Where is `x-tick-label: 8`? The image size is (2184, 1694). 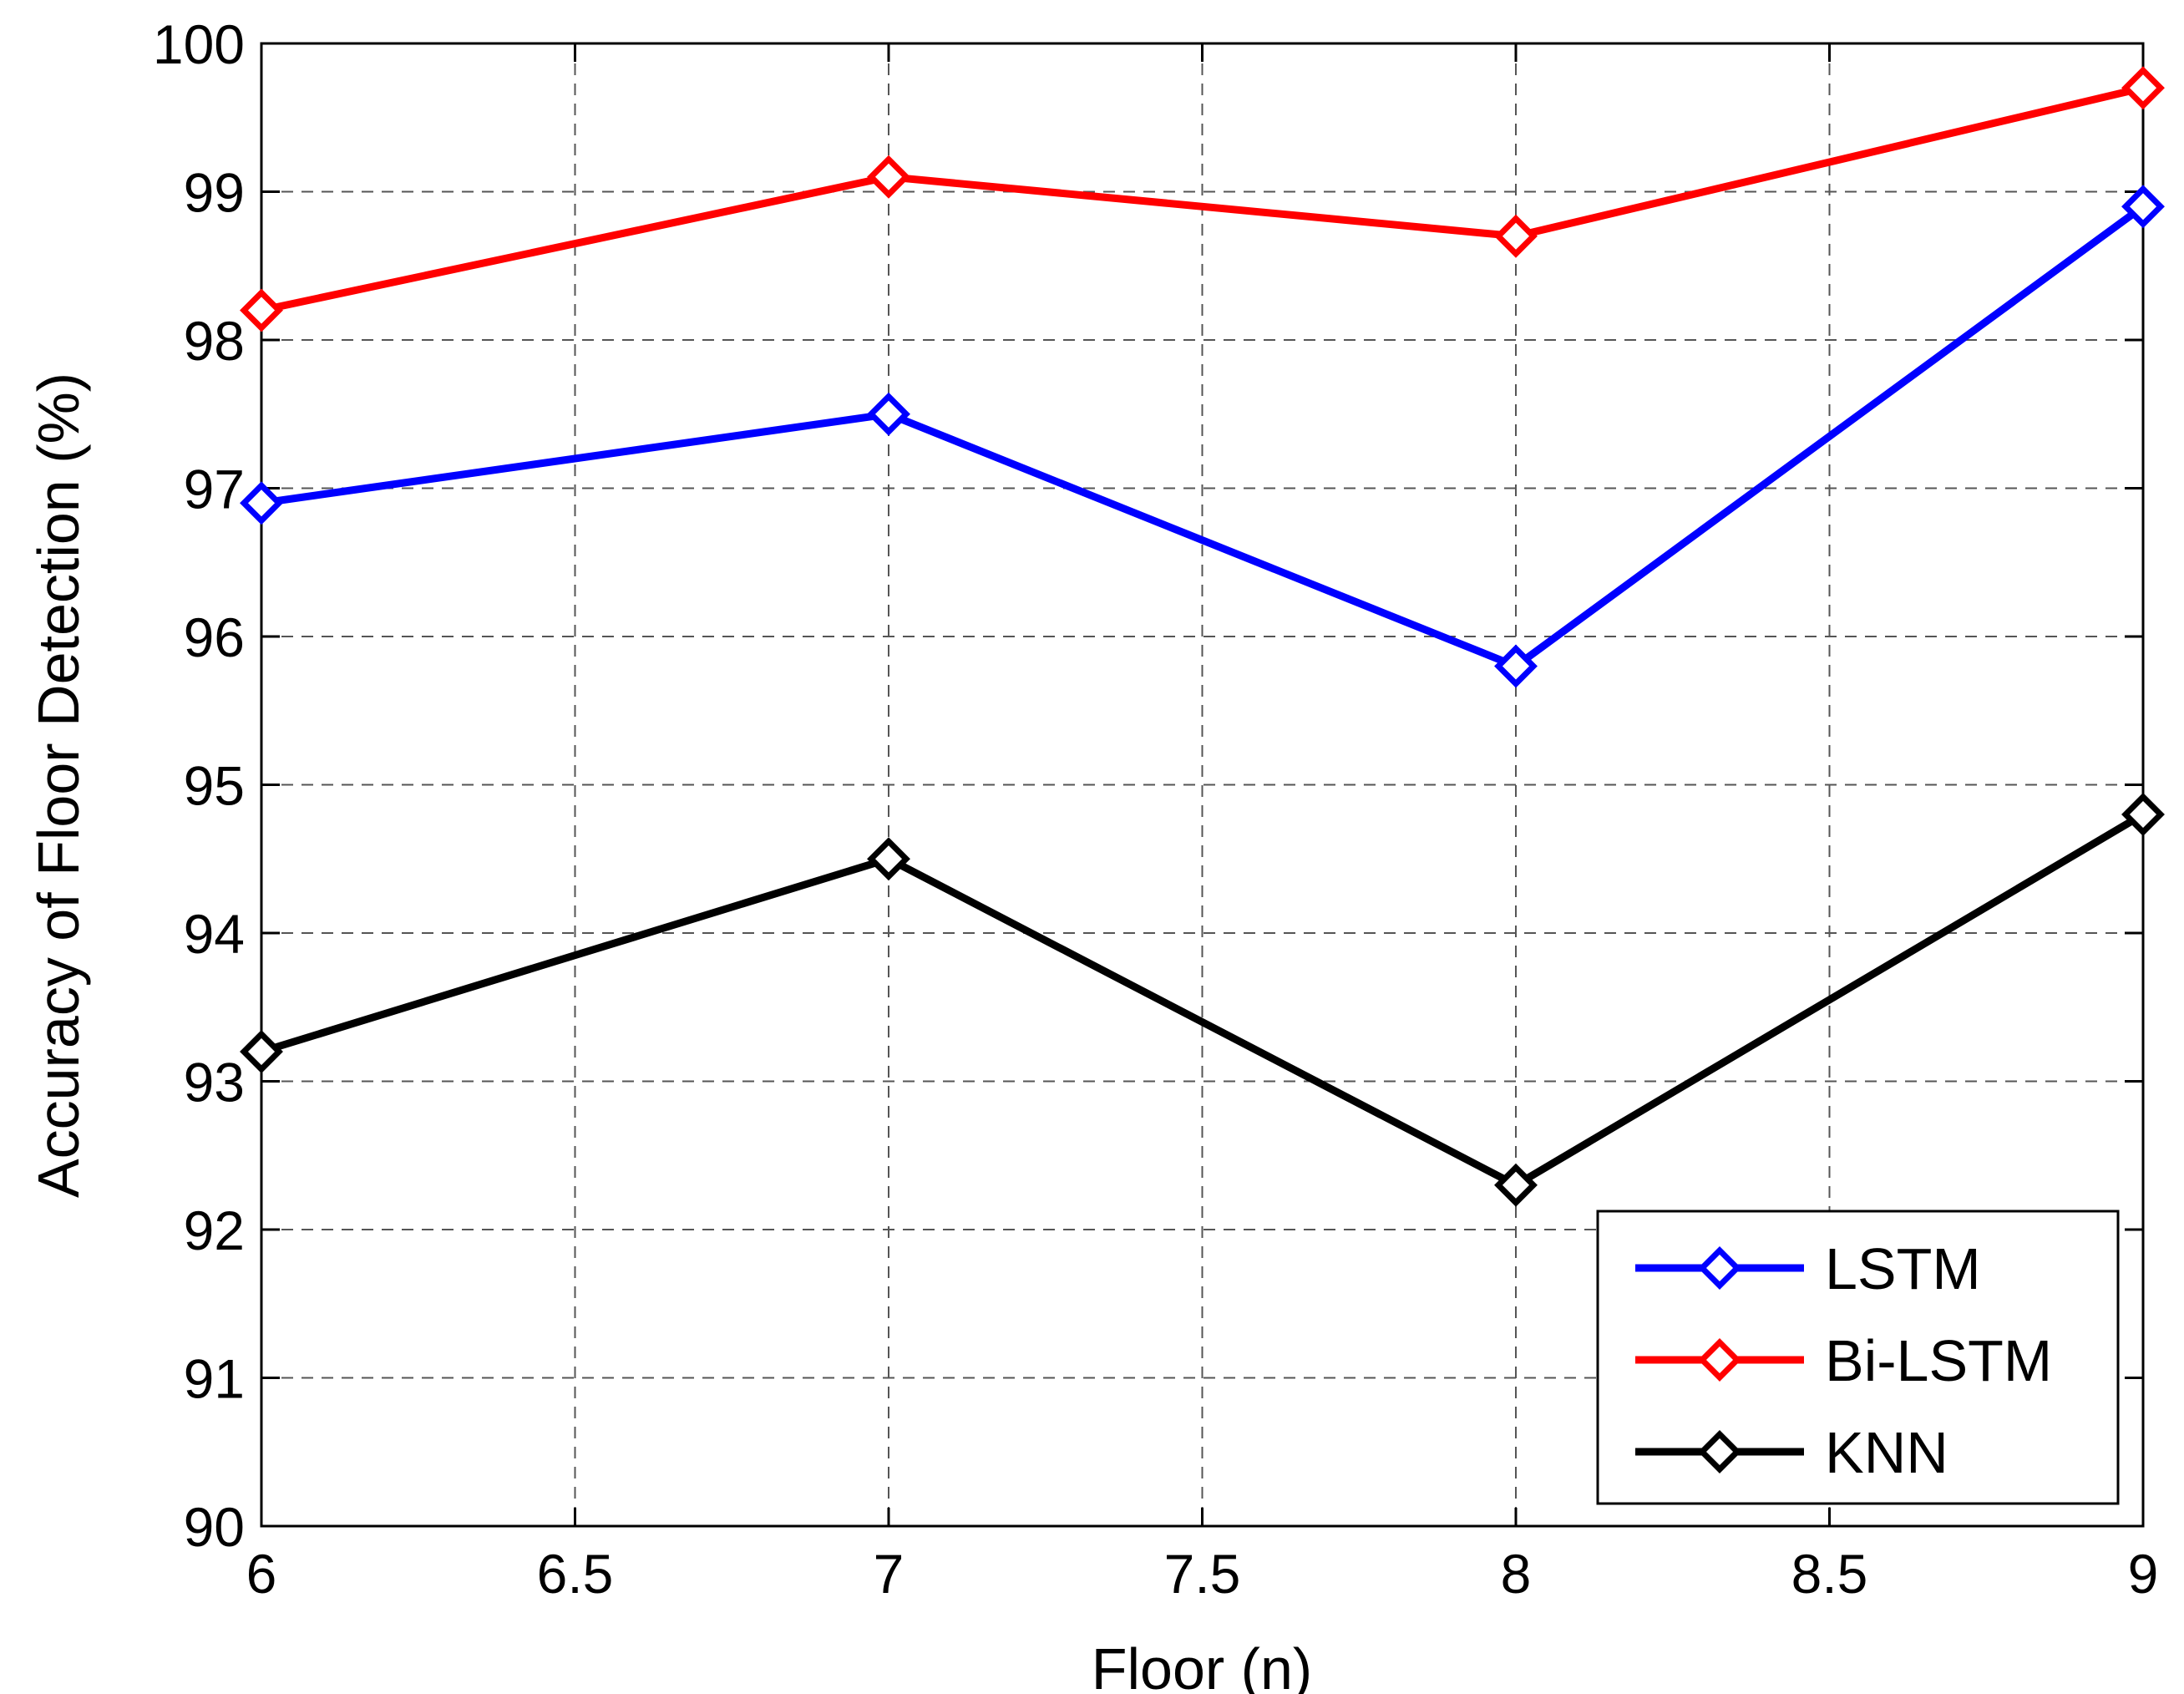
x-tick-label: 8 is located at coordinates (1516, 1574).